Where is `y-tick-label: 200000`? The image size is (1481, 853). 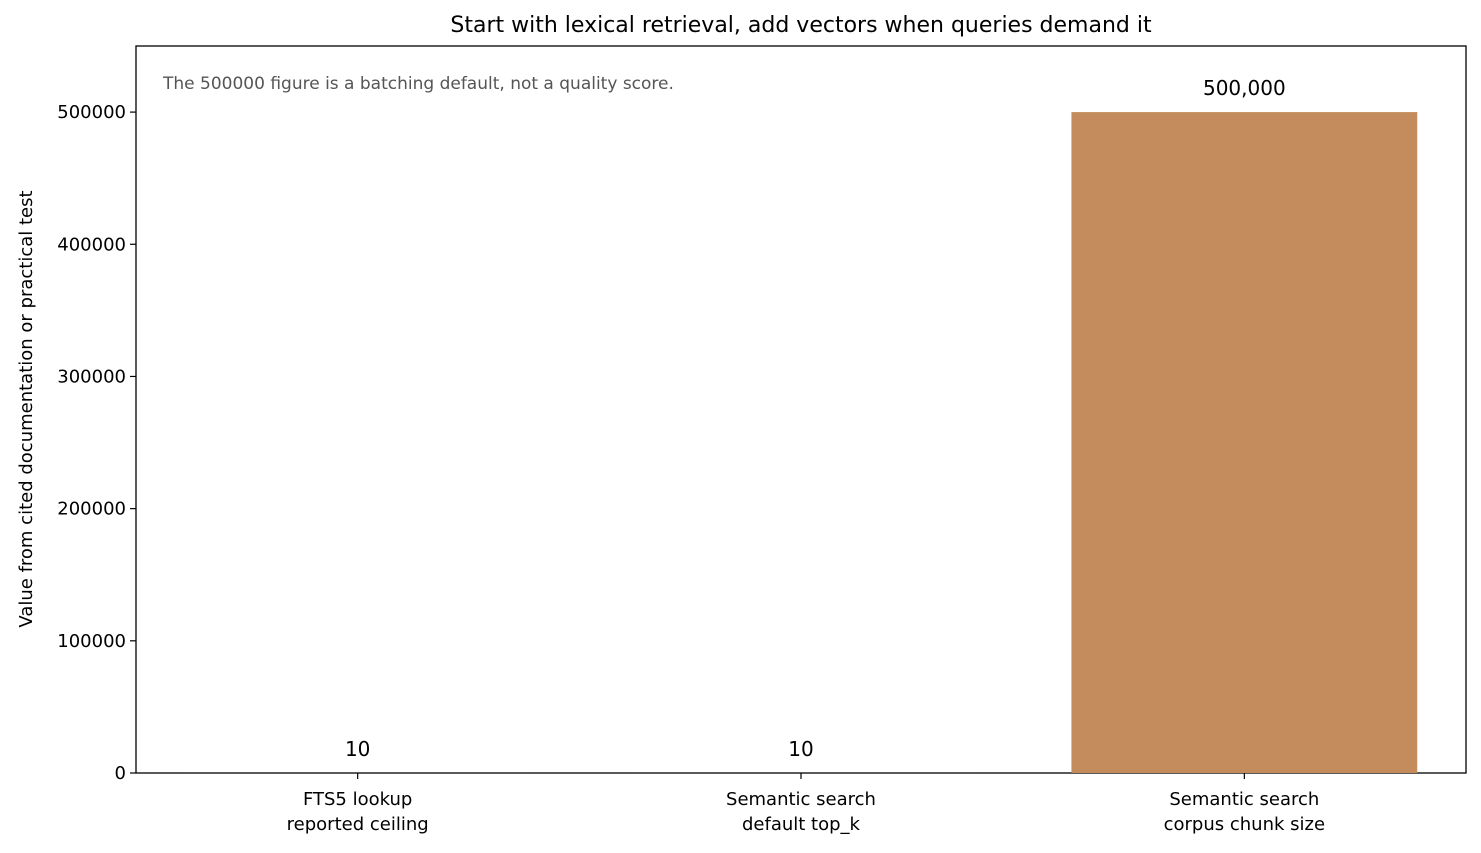 y-tick-label: 200000 is located at coordinates (91, 509).